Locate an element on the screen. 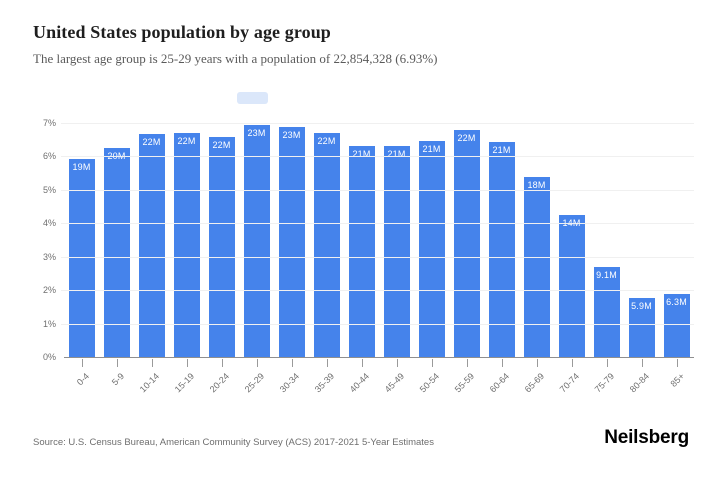 This screenshot has width=720, height=480. bar-slot: 9.1M 75-79 is located at coordinates (606, 258).